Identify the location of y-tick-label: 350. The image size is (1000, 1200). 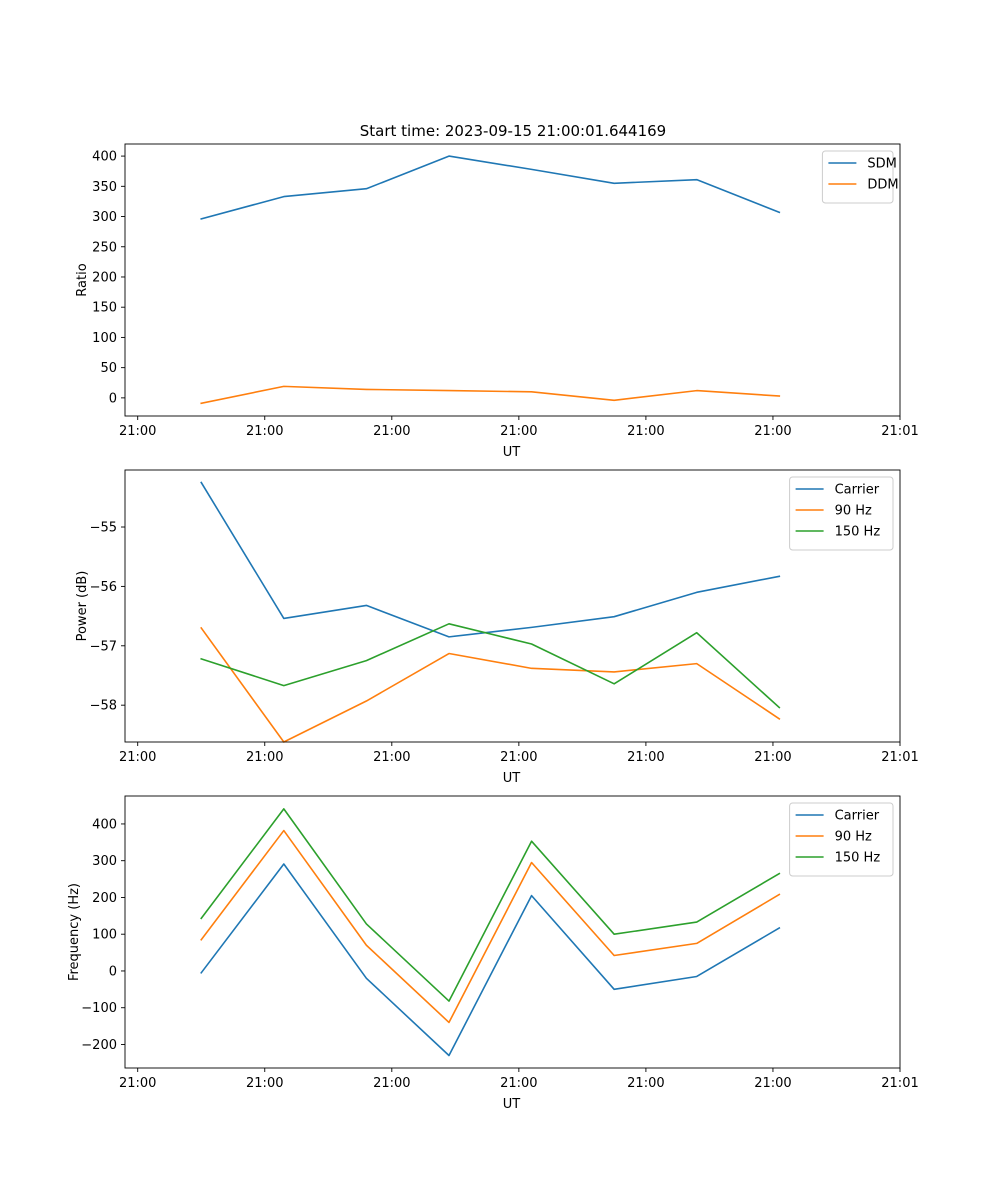
(104, 187).